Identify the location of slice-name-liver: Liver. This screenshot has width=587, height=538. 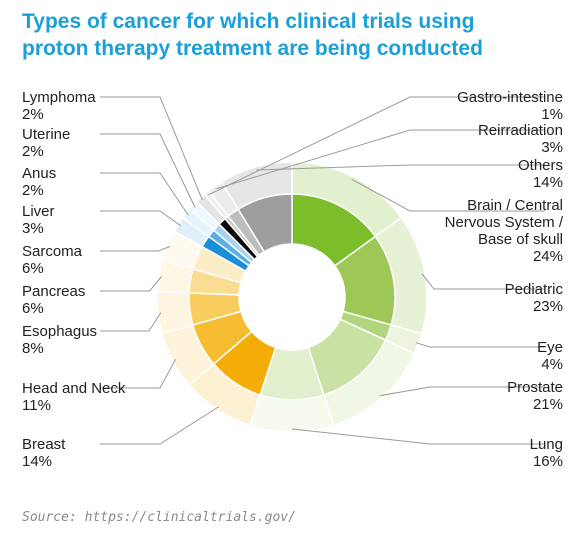
(38, 211).